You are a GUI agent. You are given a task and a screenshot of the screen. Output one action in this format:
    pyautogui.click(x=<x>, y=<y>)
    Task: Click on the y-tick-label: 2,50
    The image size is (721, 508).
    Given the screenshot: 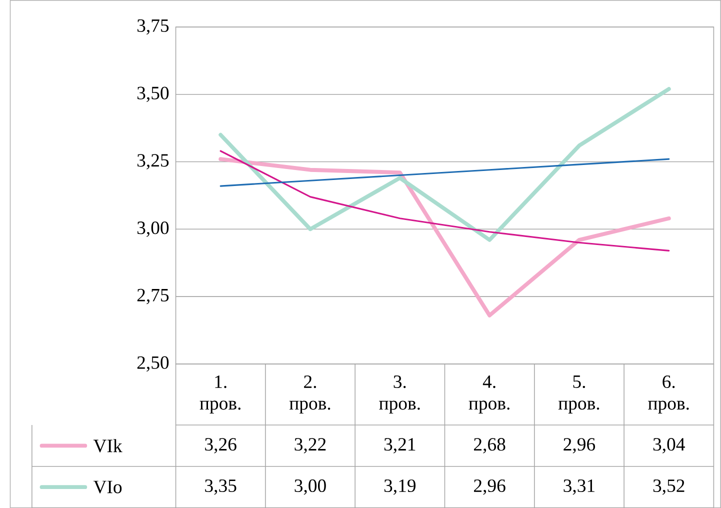 What is the action you would take?
    pyautogui.click(x=153, y=364)
    